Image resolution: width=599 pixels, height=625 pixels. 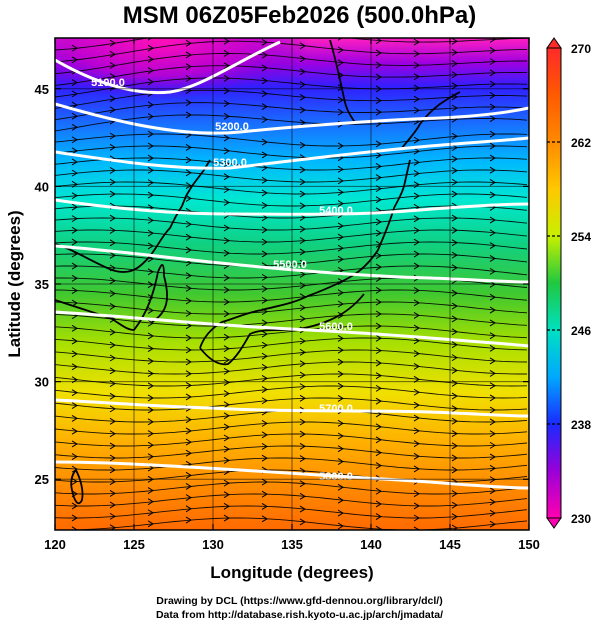 What do you see at coordinates (55, 544) in the screenshot?
I see `x-tick-label: 120` at bounding box center [55, 544].